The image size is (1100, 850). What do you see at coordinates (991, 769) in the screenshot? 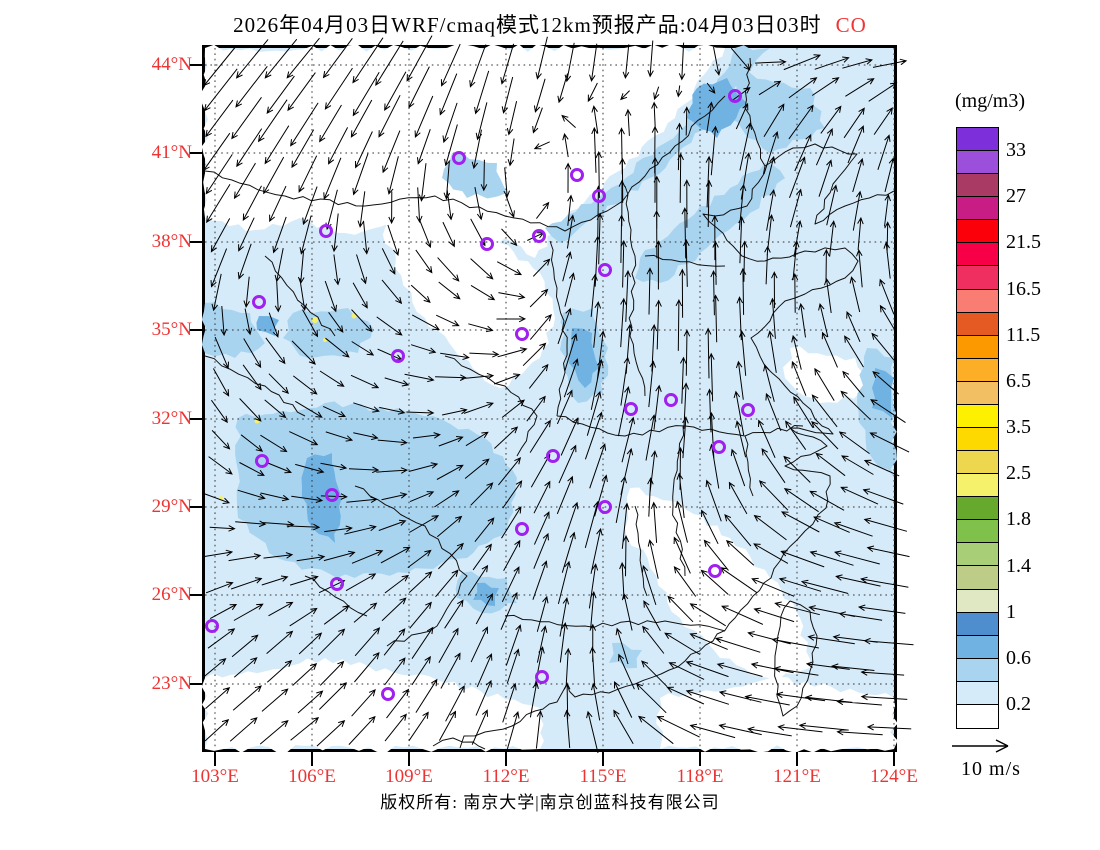
I see `wind-scale-label: 10 m/s` at bounding box center [991, 769].